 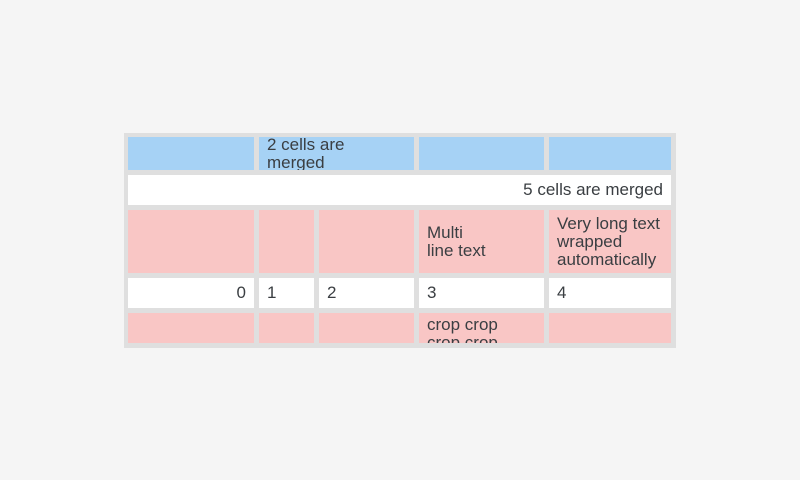 I want to click on table-cell-r3c5: Very long text wrapped automatically, so click(x=610, y=241).